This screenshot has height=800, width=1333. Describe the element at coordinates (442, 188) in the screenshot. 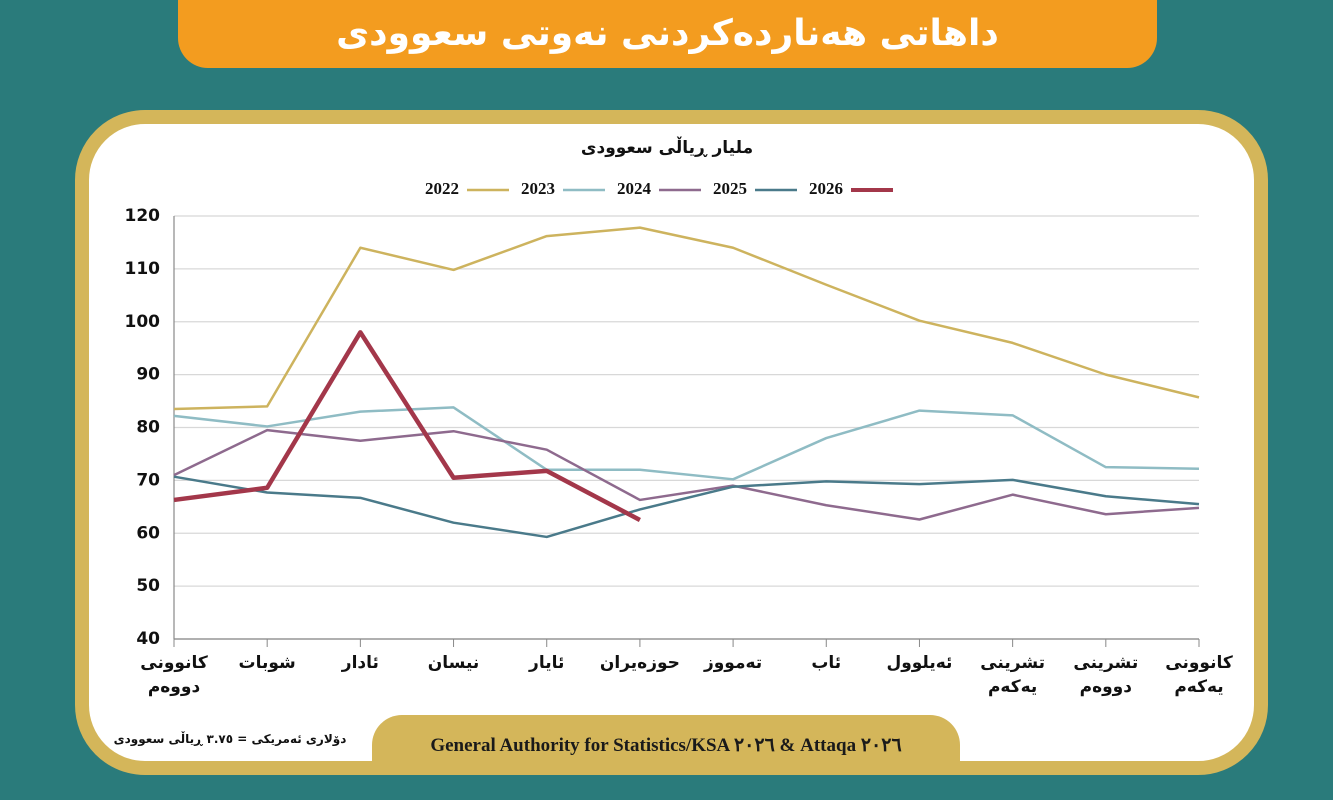

I see `legend-label: 2022` at that location.